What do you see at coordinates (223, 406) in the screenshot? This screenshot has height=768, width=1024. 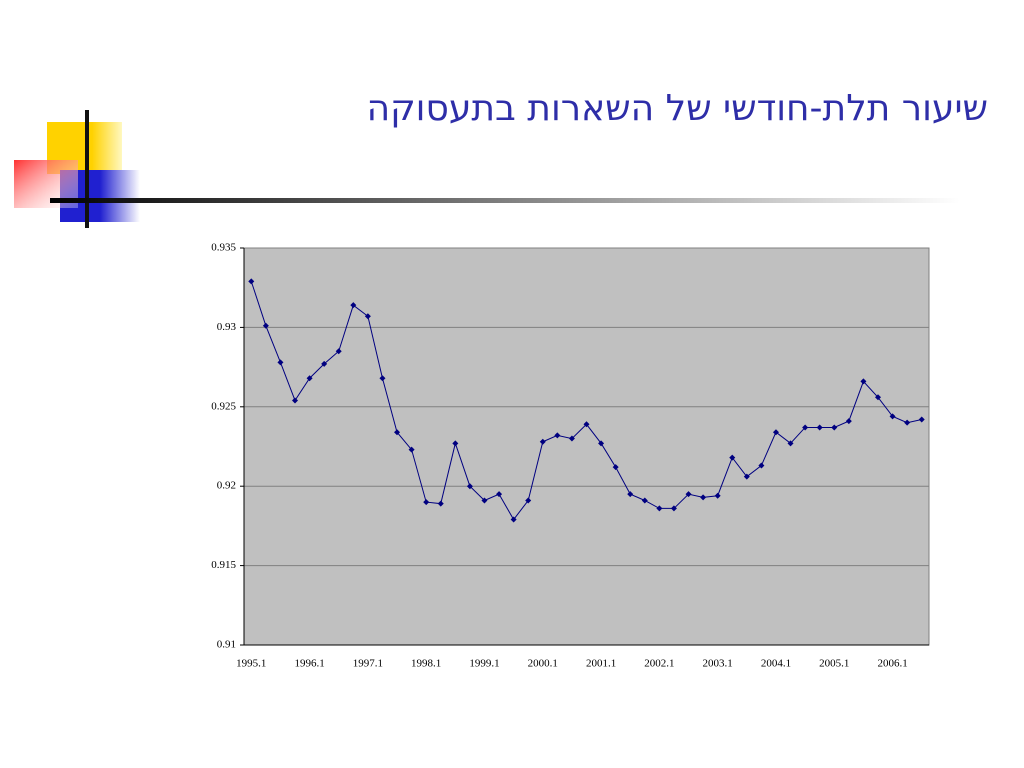 I see `y-tick-label: 0.925` at bounding box center [223, 406].